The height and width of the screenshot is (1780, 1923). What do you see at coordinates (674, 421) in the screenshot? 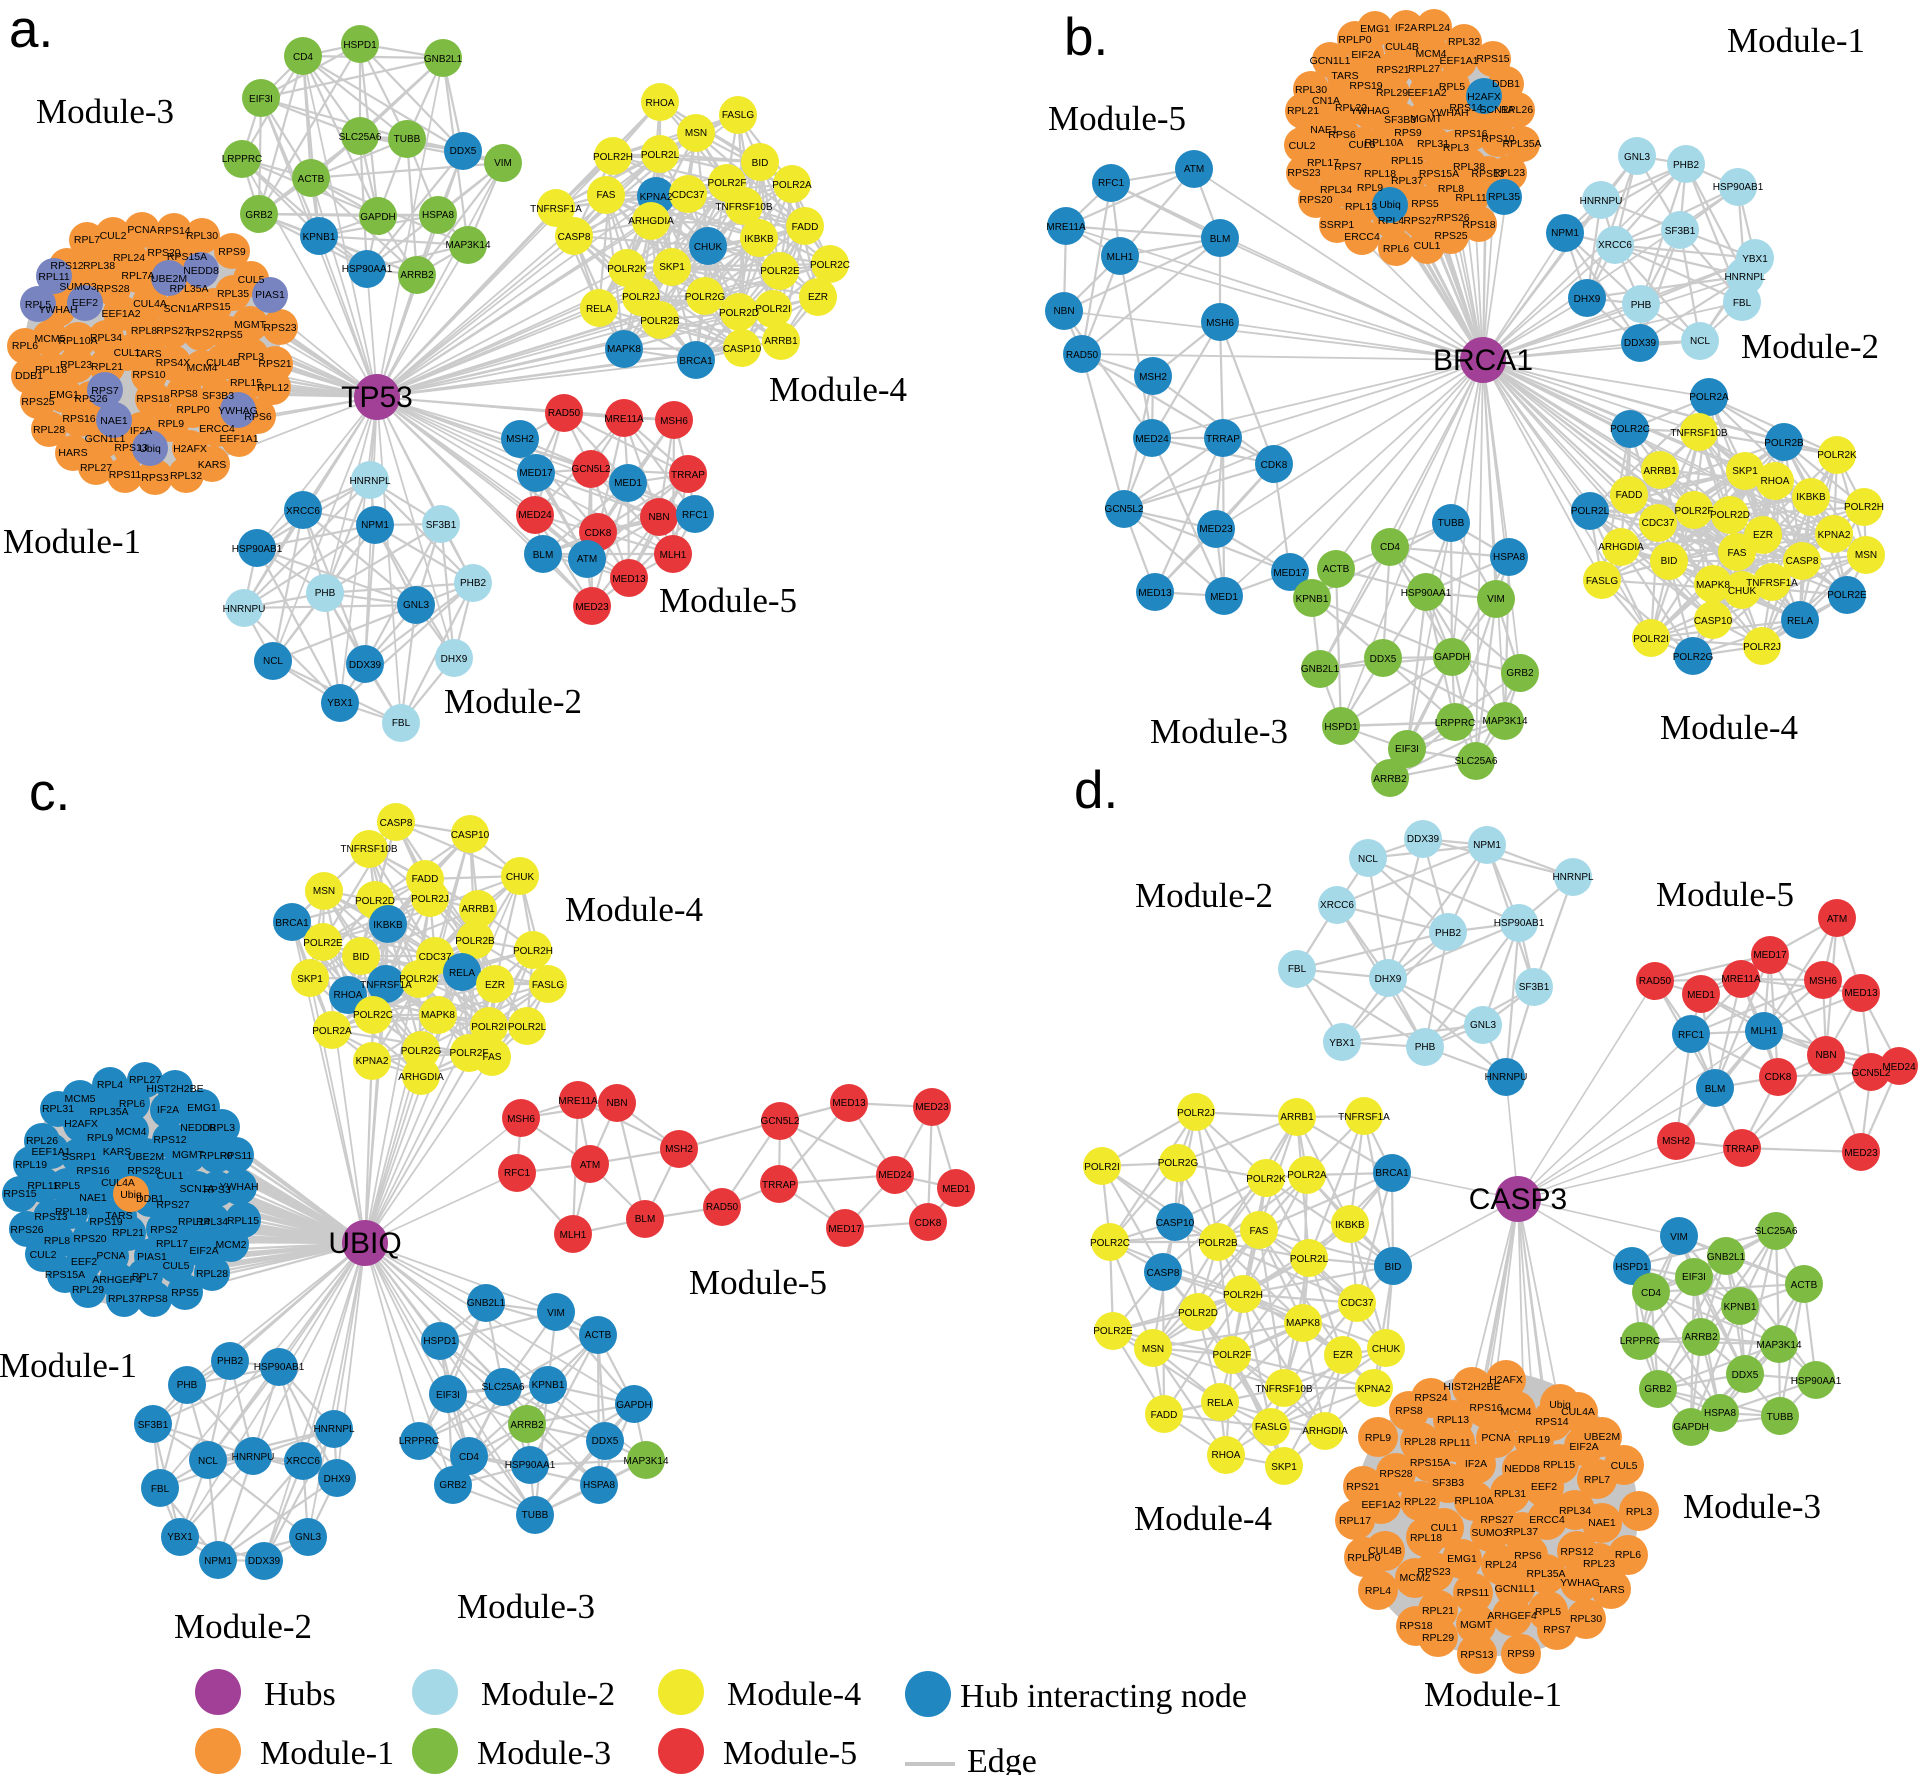
I see `svg-text: MSH6` at bounding box center [674, 421].